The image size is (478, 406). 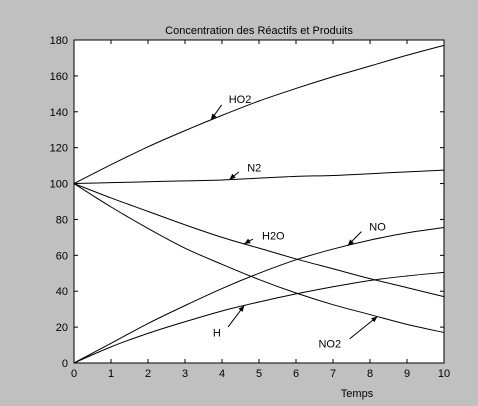 What do you see at coordinates (259, 374) in the screenshot?
I see `x-tick-label: 5` at bounding box center [259, 374].